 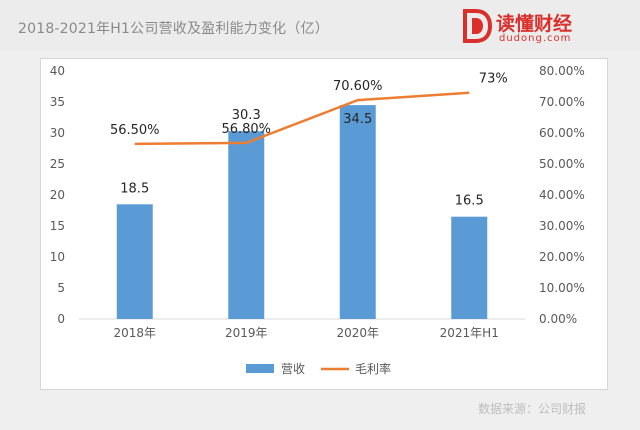 What do you see at coordinates (535, 38) in the screenshot?
I see `logo-domain: dudong.com` at bounding box center [535, 38].